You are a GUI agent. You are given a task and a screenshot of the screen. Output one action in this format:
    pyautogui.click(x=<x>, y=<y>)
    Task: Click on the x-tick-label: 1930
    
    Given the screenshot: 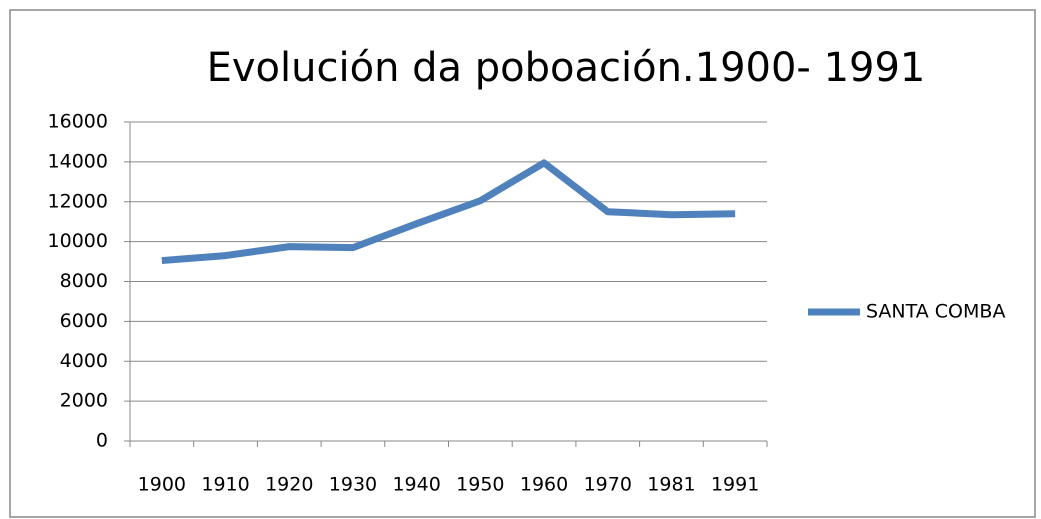 What is the action you would take?
    pyautogui.click(x=353, y=485)
    